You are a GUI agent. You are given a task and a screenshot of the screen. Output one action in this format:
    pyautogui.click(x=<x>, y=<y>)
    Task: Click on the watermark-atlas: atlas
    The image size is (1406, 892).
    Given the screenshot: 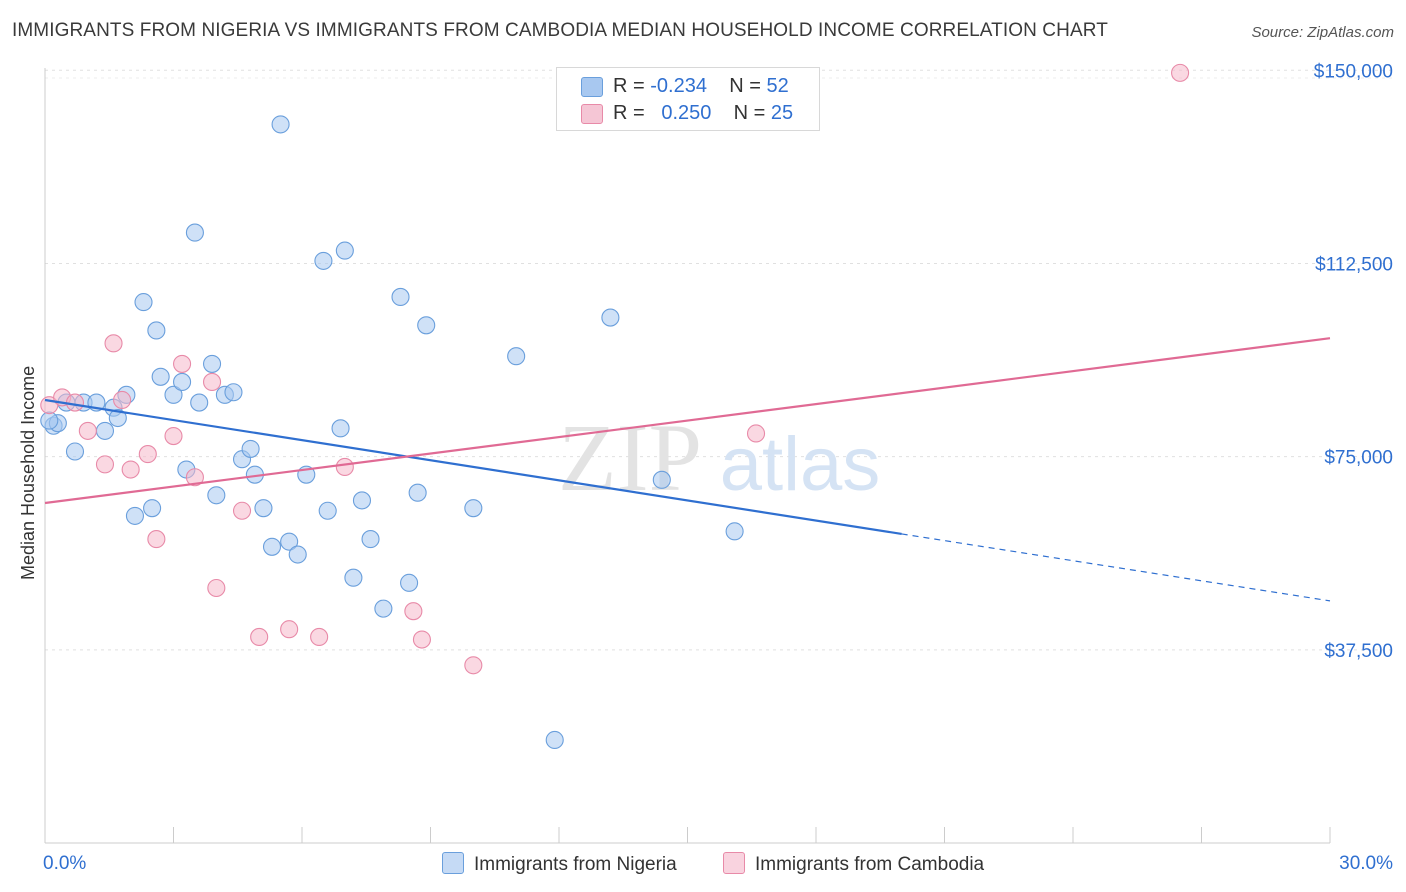 What is the action you would take?
    pyautogui.click(x=800, y=464)
    